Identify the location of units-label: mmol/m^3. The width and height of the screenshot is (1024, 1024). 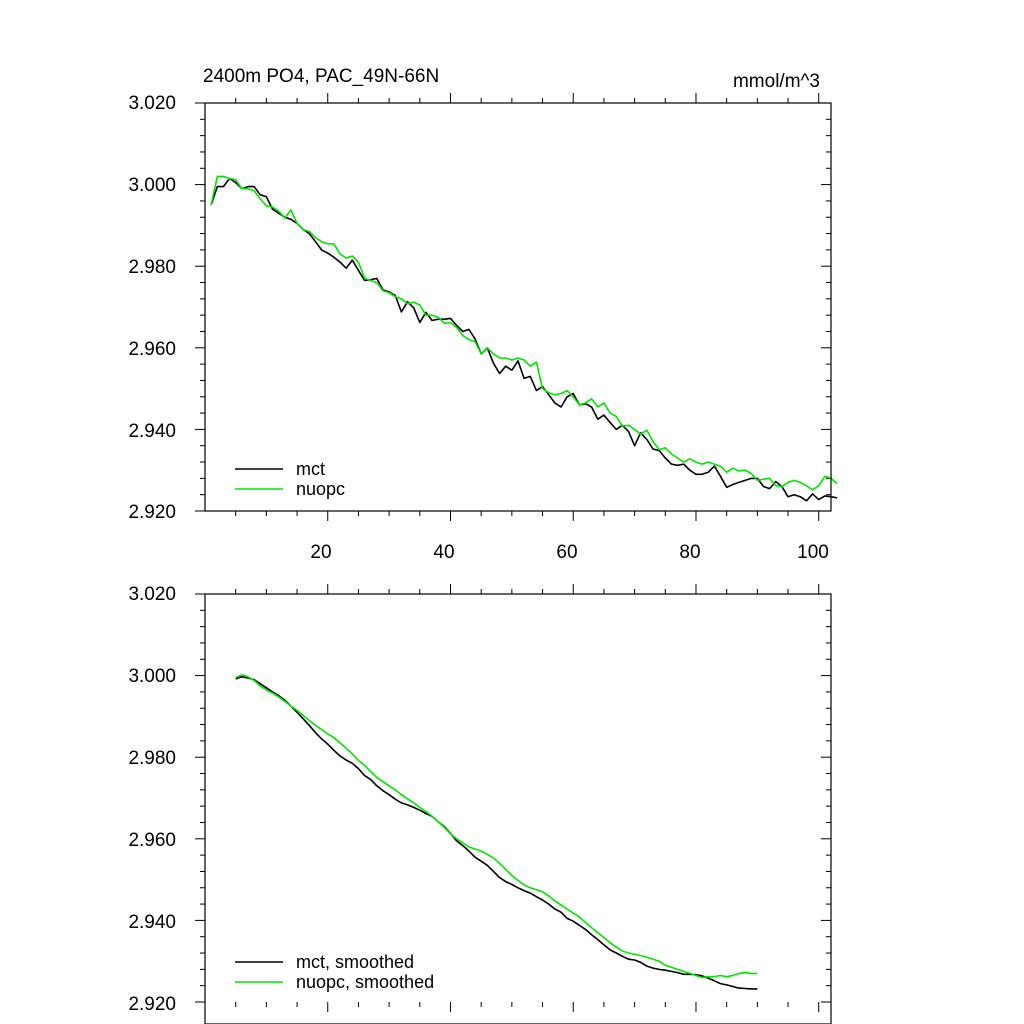
(776, 81).